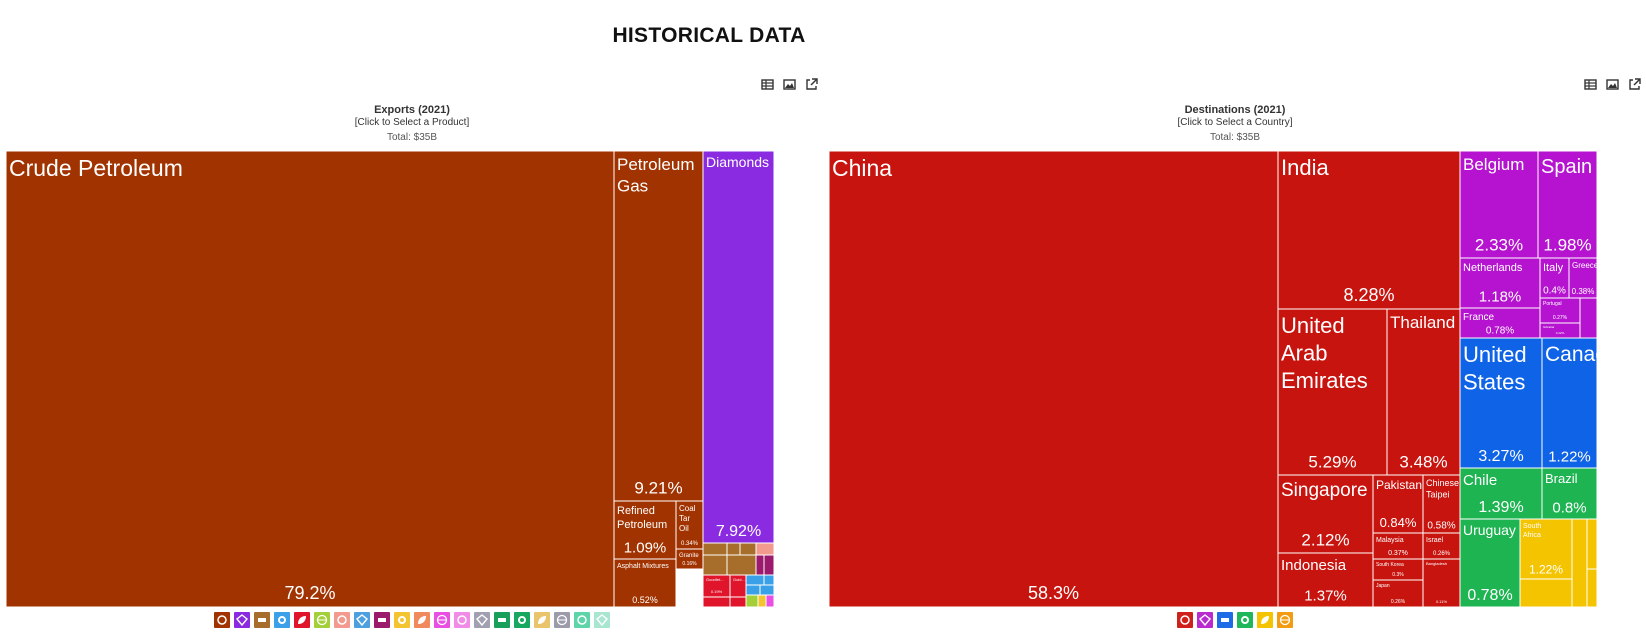 The width and height of the screenshot is (1646, 643). I want to click on select-country-link: [Click to Select a Country], so click(1235, 122).